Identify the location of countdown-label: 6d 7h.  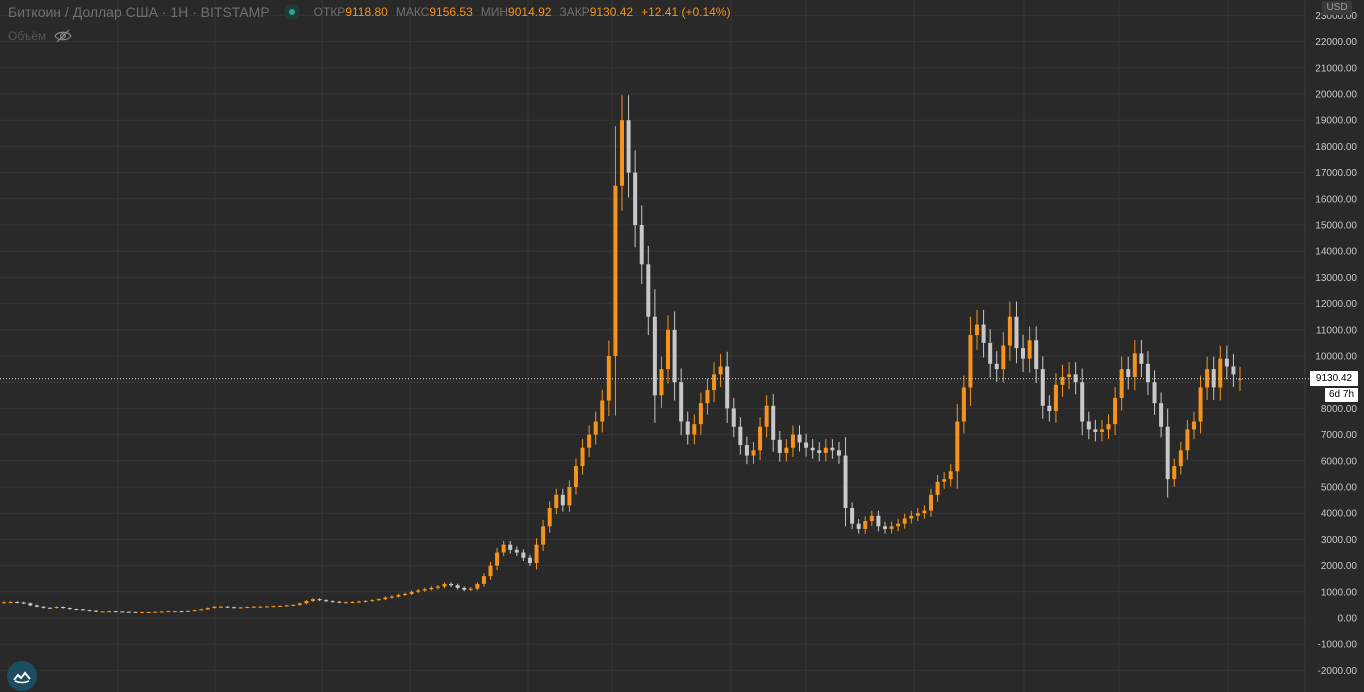
(1341, 395).